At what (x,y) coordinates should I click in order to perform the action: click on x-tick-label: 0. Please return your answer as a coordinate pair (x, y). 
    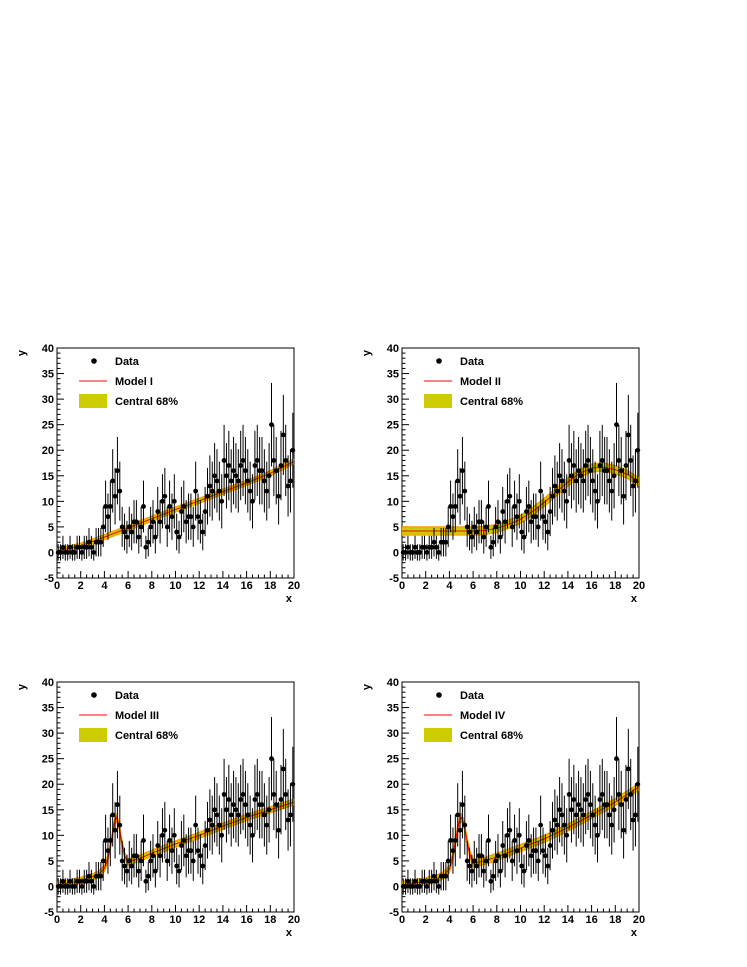
    Looking at the image, I should click on (57, 586).